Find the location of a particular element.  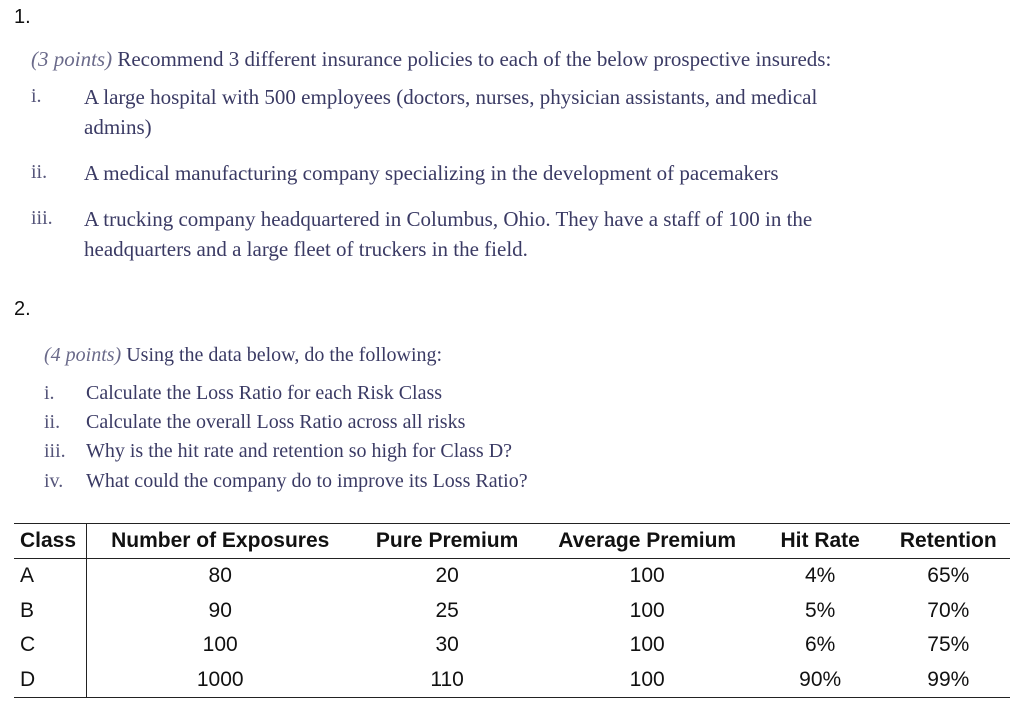

cell-hit-rate: 5% is located at coordinates (820, 610).